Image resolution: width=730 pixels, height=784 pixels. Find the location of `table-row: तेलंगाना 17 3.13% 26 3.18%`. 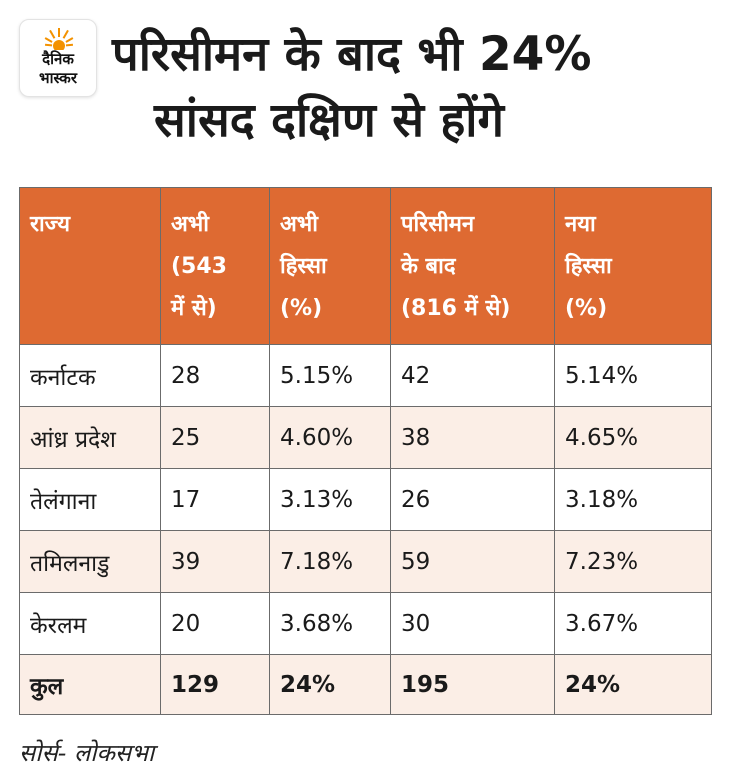

table-row: तेलंगाना 17 3.13% 26 3.18% is located at coordinates (365, 499).